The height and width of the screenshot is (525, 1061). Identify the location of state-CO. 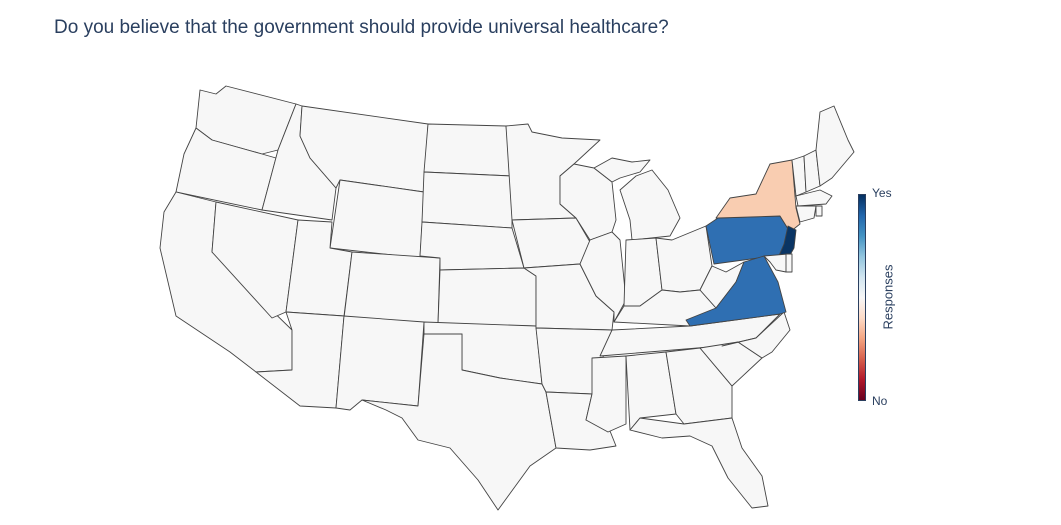
(392, 288).